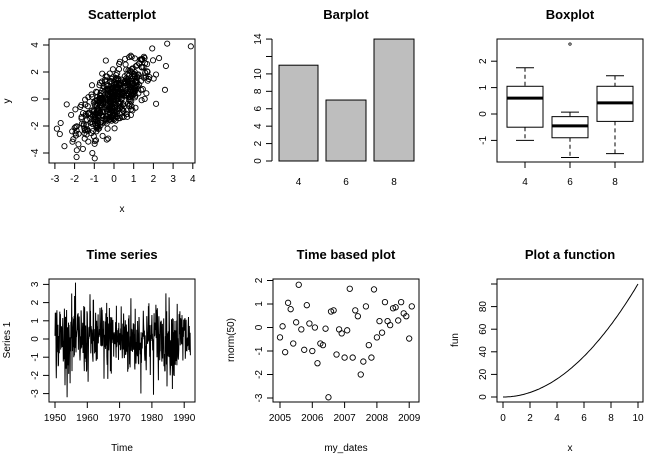 Image resolution: width=656 pixels, height=461 pixels. I want to click on bar-ytick-label: 2, so click(258, 143).